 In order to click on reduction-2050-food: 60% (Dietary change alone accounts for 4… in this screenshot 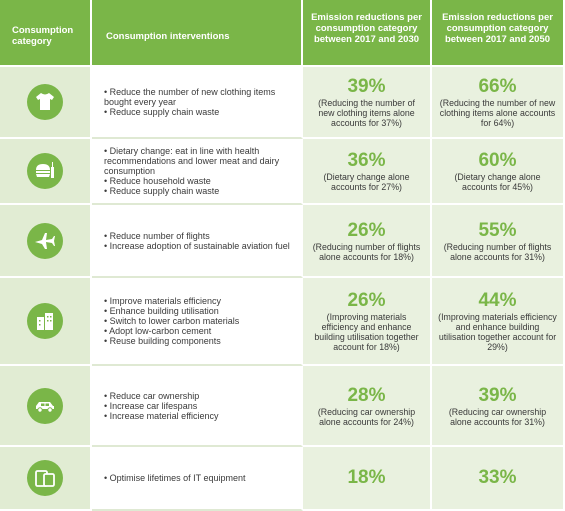, I will do `click(498, 172)`.